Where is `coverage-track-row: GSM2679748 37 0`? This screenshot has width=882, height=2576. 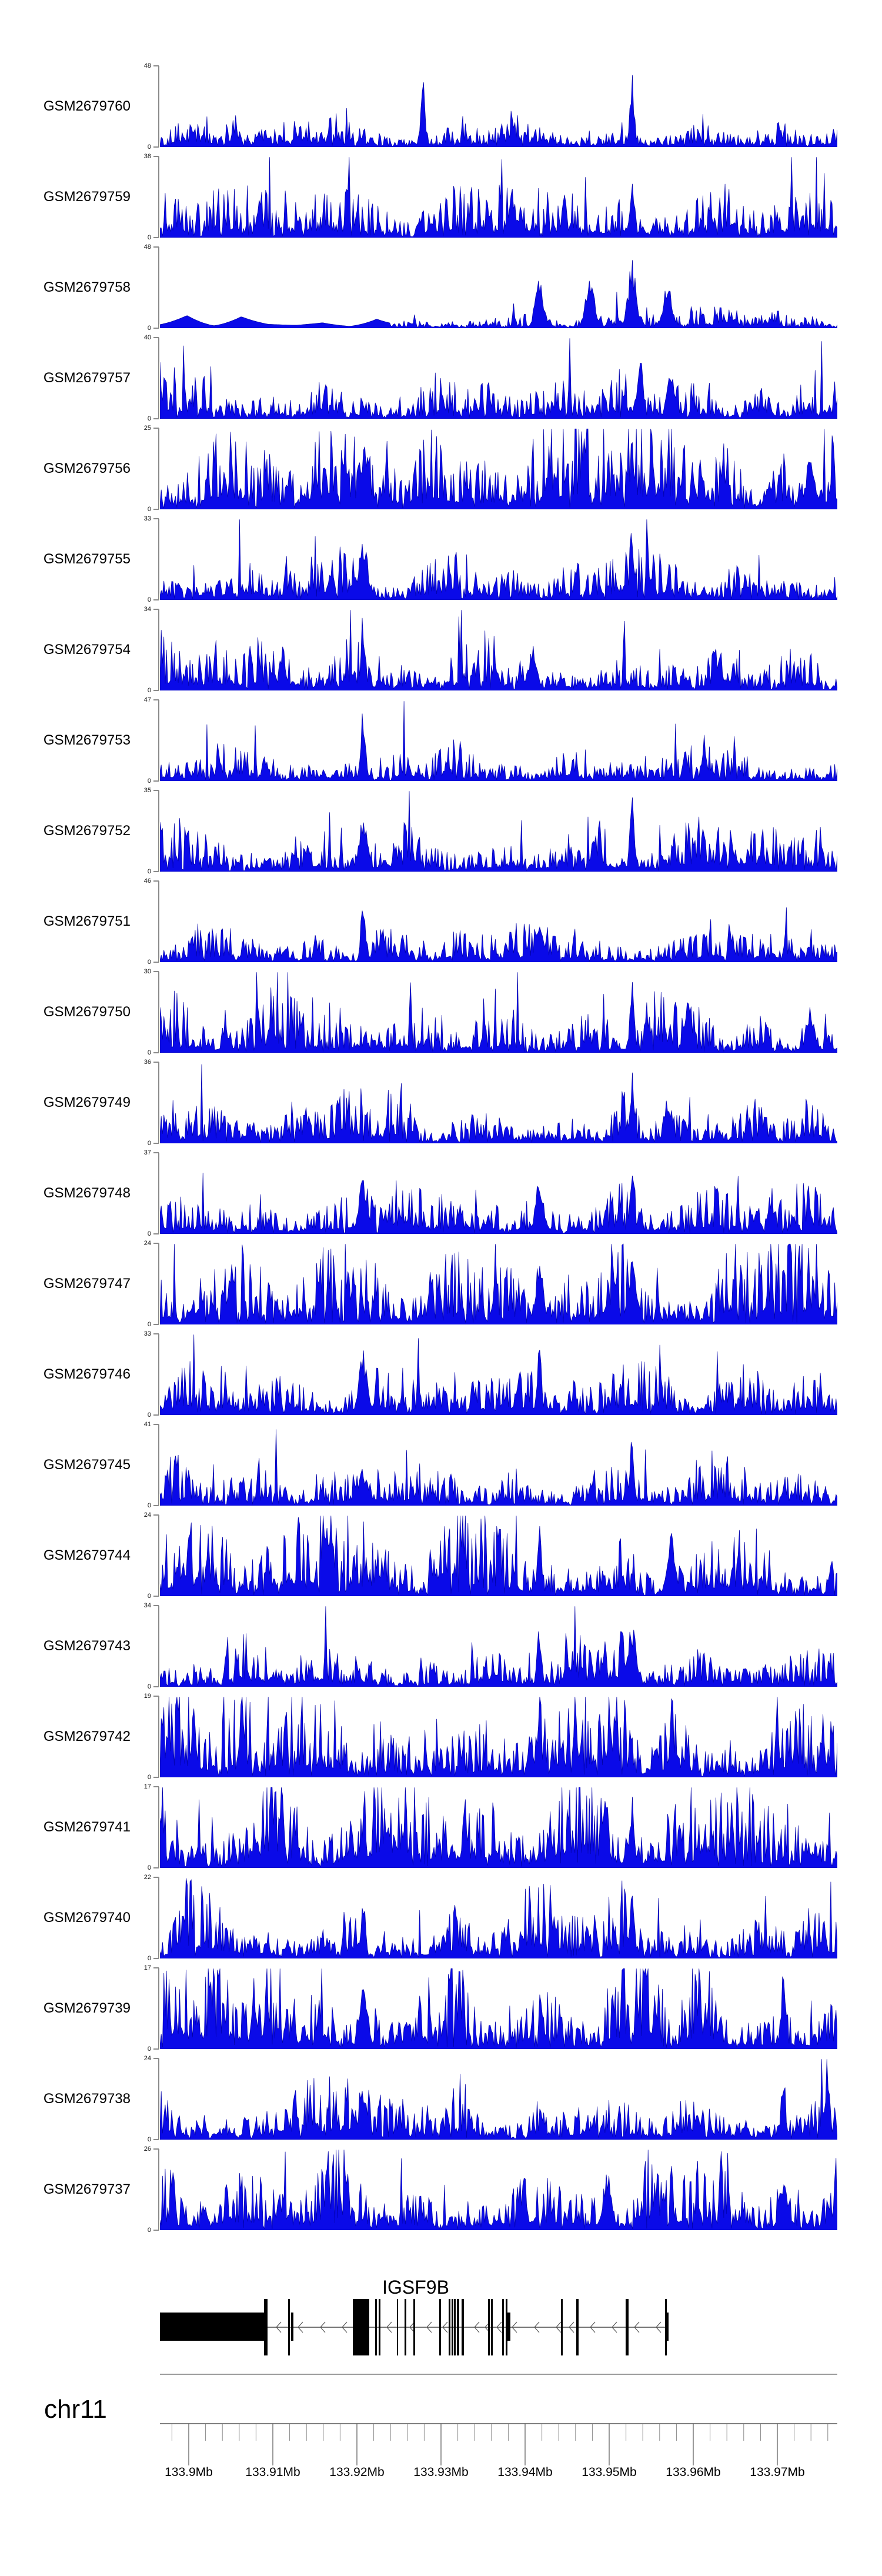
coverage-track-row: GSM2679748 37 0 is located at coordinates (441, 1193).